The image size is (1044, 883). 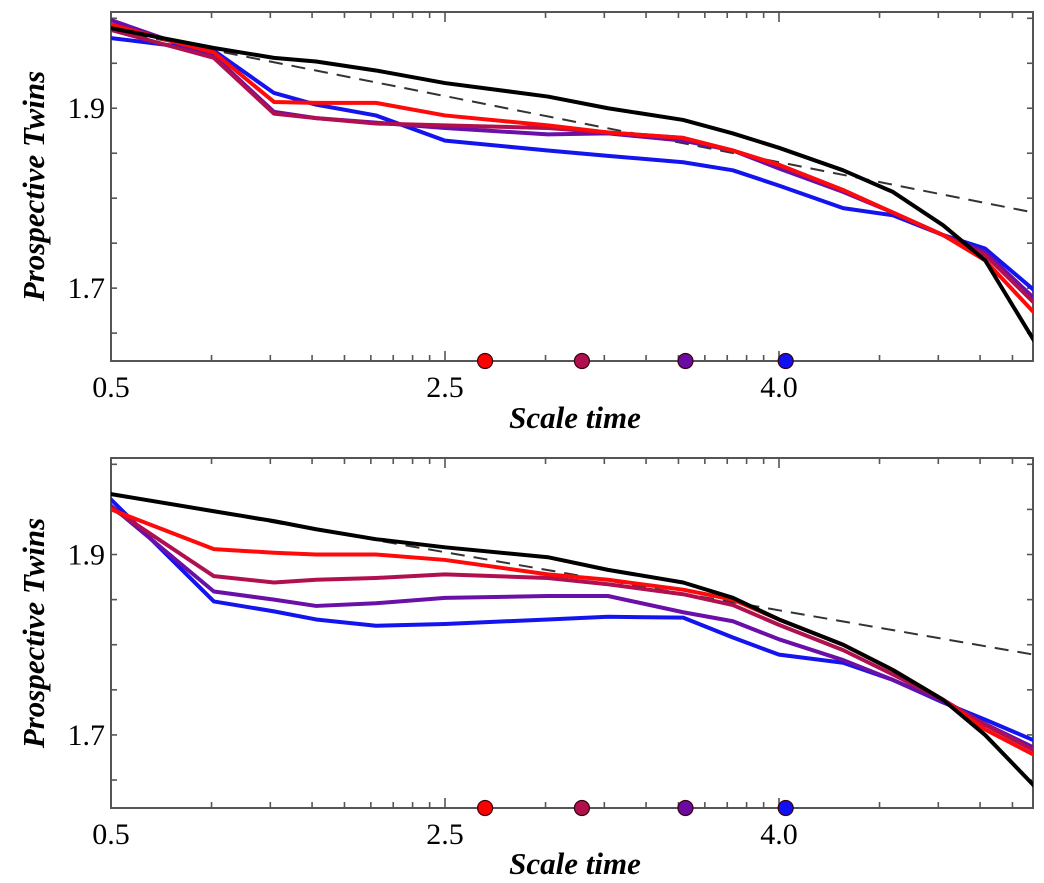 I want to click on bottom-x-axis-title: Scale time, so click(x=575, y=863).